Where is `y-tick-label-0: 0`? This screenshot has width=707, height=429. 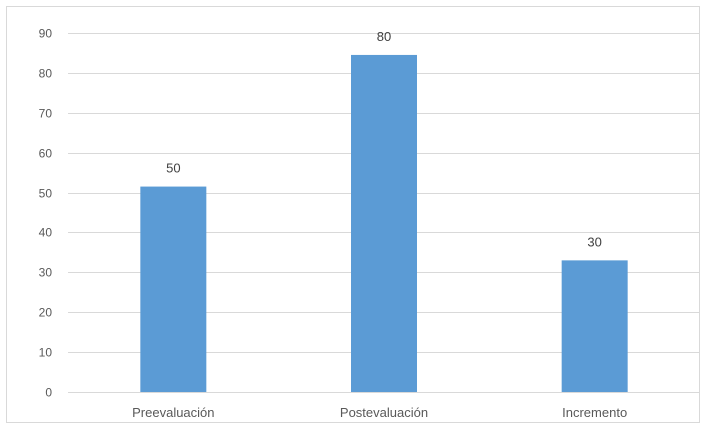
y-tick-label-0: 0 is located at coordinates (48, 393).